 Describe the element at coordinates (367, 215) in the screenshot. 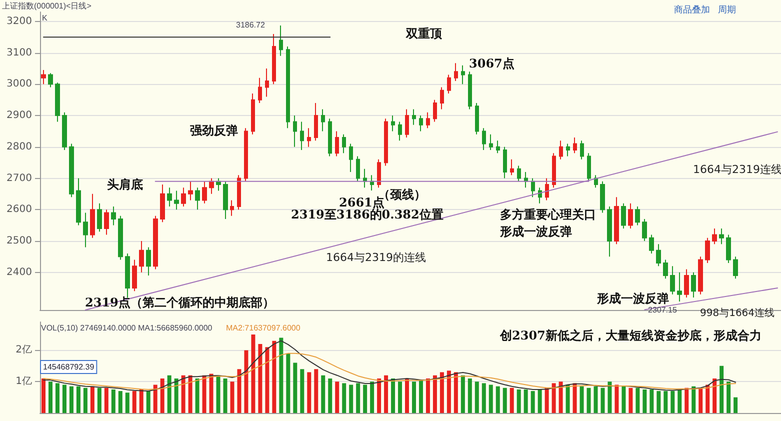

I see `annotation: 2319至3186的0.382位置` at that location.